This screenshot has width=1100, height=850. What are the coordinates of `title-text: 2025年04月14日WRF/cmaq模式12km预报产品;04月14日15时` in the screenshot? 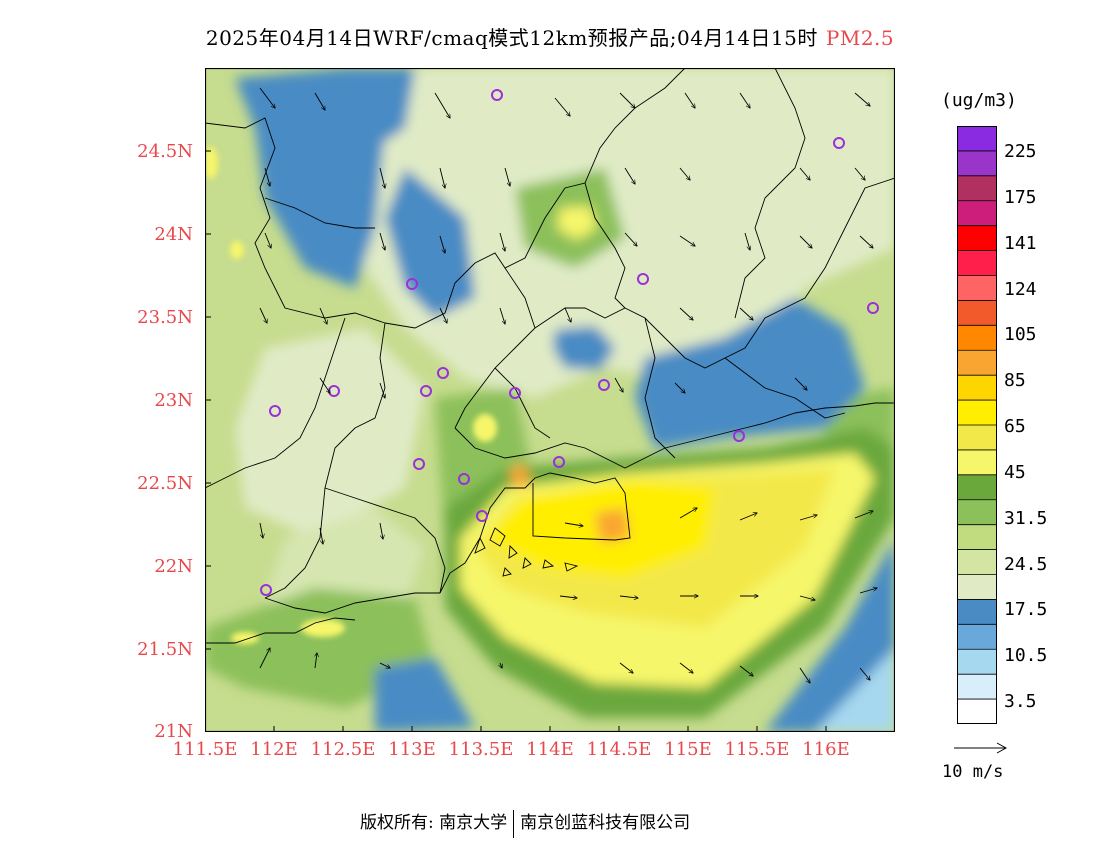 It's located at (511, 38).